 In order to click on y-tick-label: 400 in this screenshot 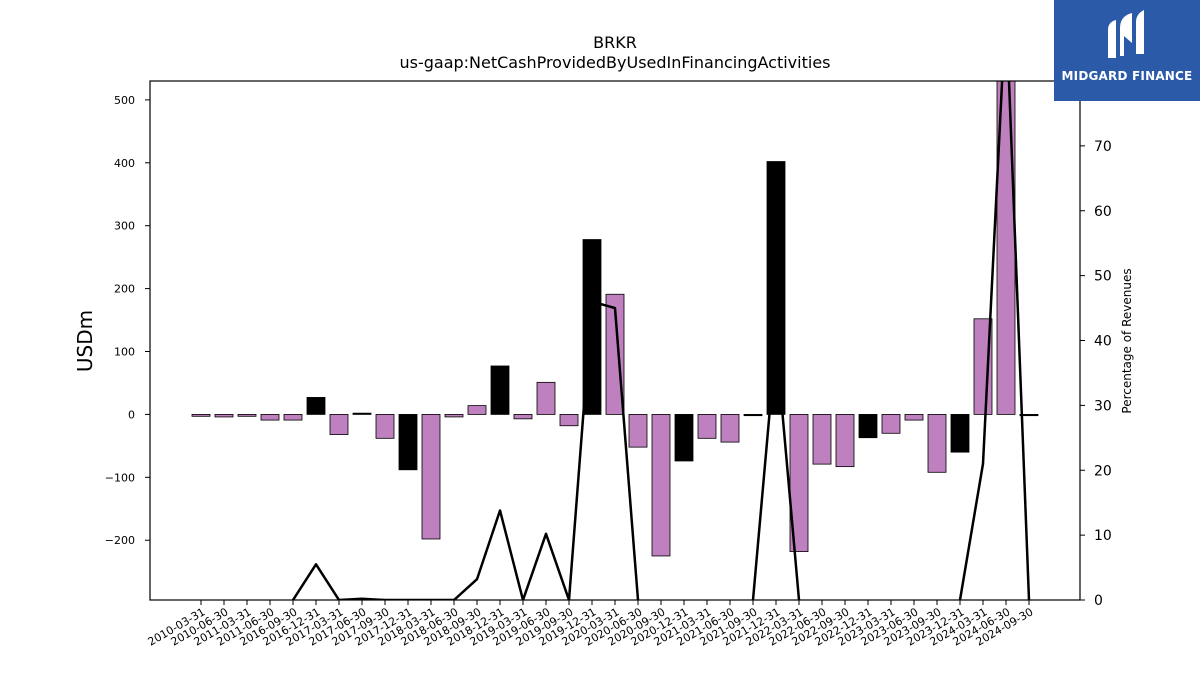, I will do `click(124, 163)`.